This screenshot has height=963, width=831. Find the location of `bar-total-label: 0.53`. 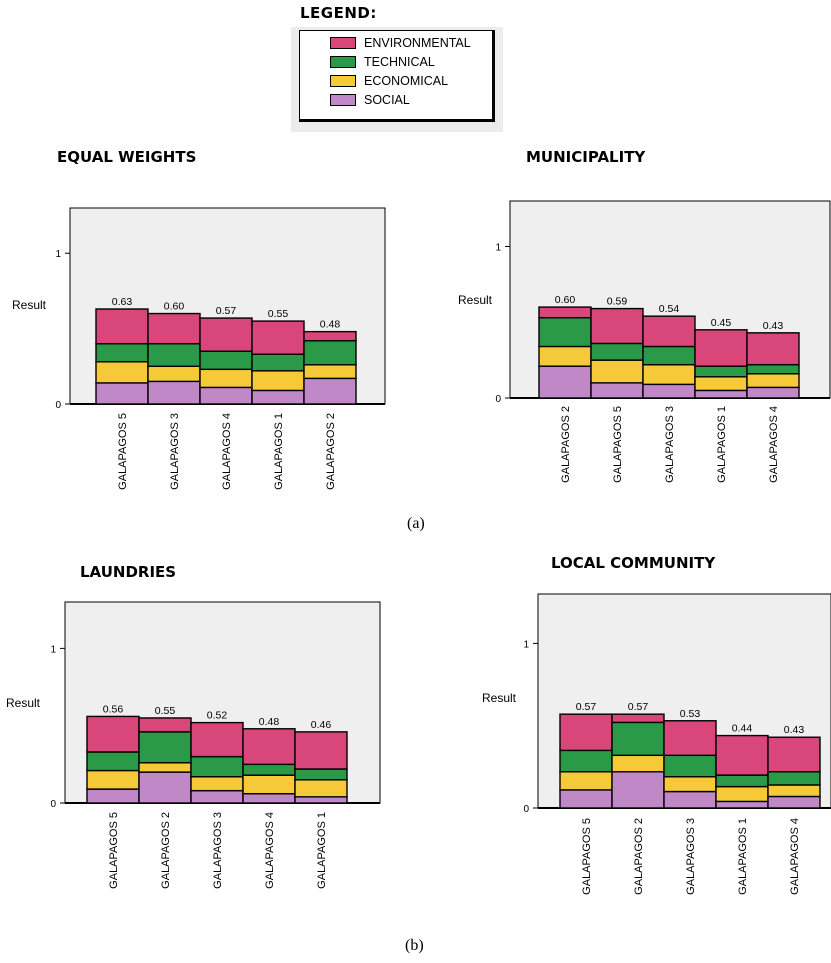

bar-total-label: 0.53 is located at coordinates (690, 714).